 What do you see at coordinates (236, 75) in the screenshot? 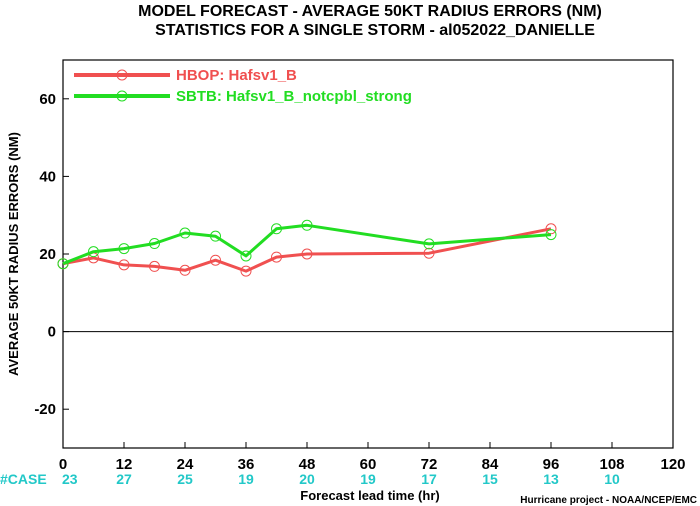
I see `legend-label: HBOP: Hafsv1_B` at bounding box center [236, 75].